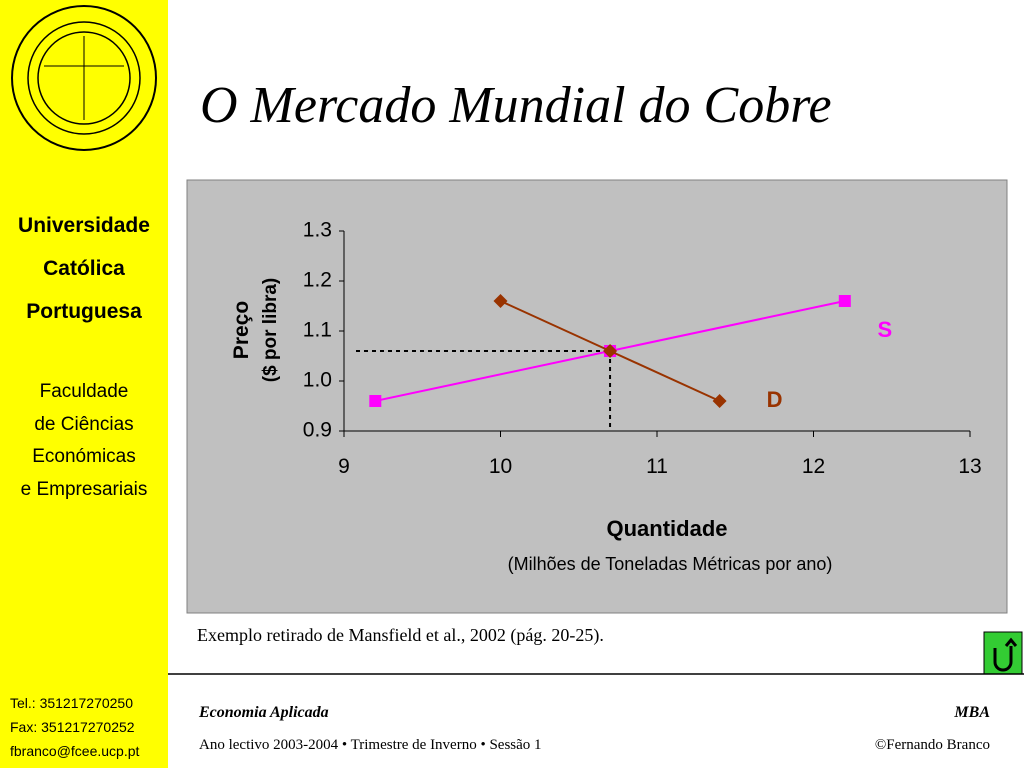 Image resolution: width=1024 pixels, height=768 pixels. I want to click on slide-title: O Mercado Mundial do Cobre, so click(516, 105).